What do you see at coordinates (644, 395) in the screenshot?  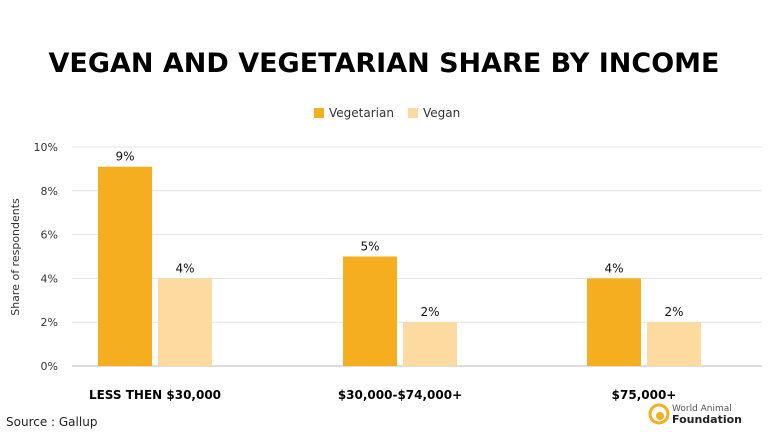 I see `x-tick-label: $75,000+` at bounding box center [644, 395].